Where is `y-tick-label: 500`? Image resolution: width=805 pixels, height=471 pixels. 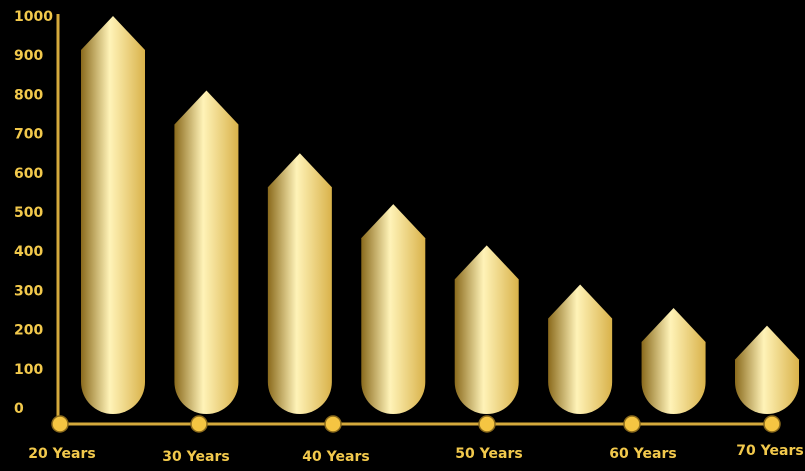 y-tick-label: 500 is located at coordinates (28, 213).